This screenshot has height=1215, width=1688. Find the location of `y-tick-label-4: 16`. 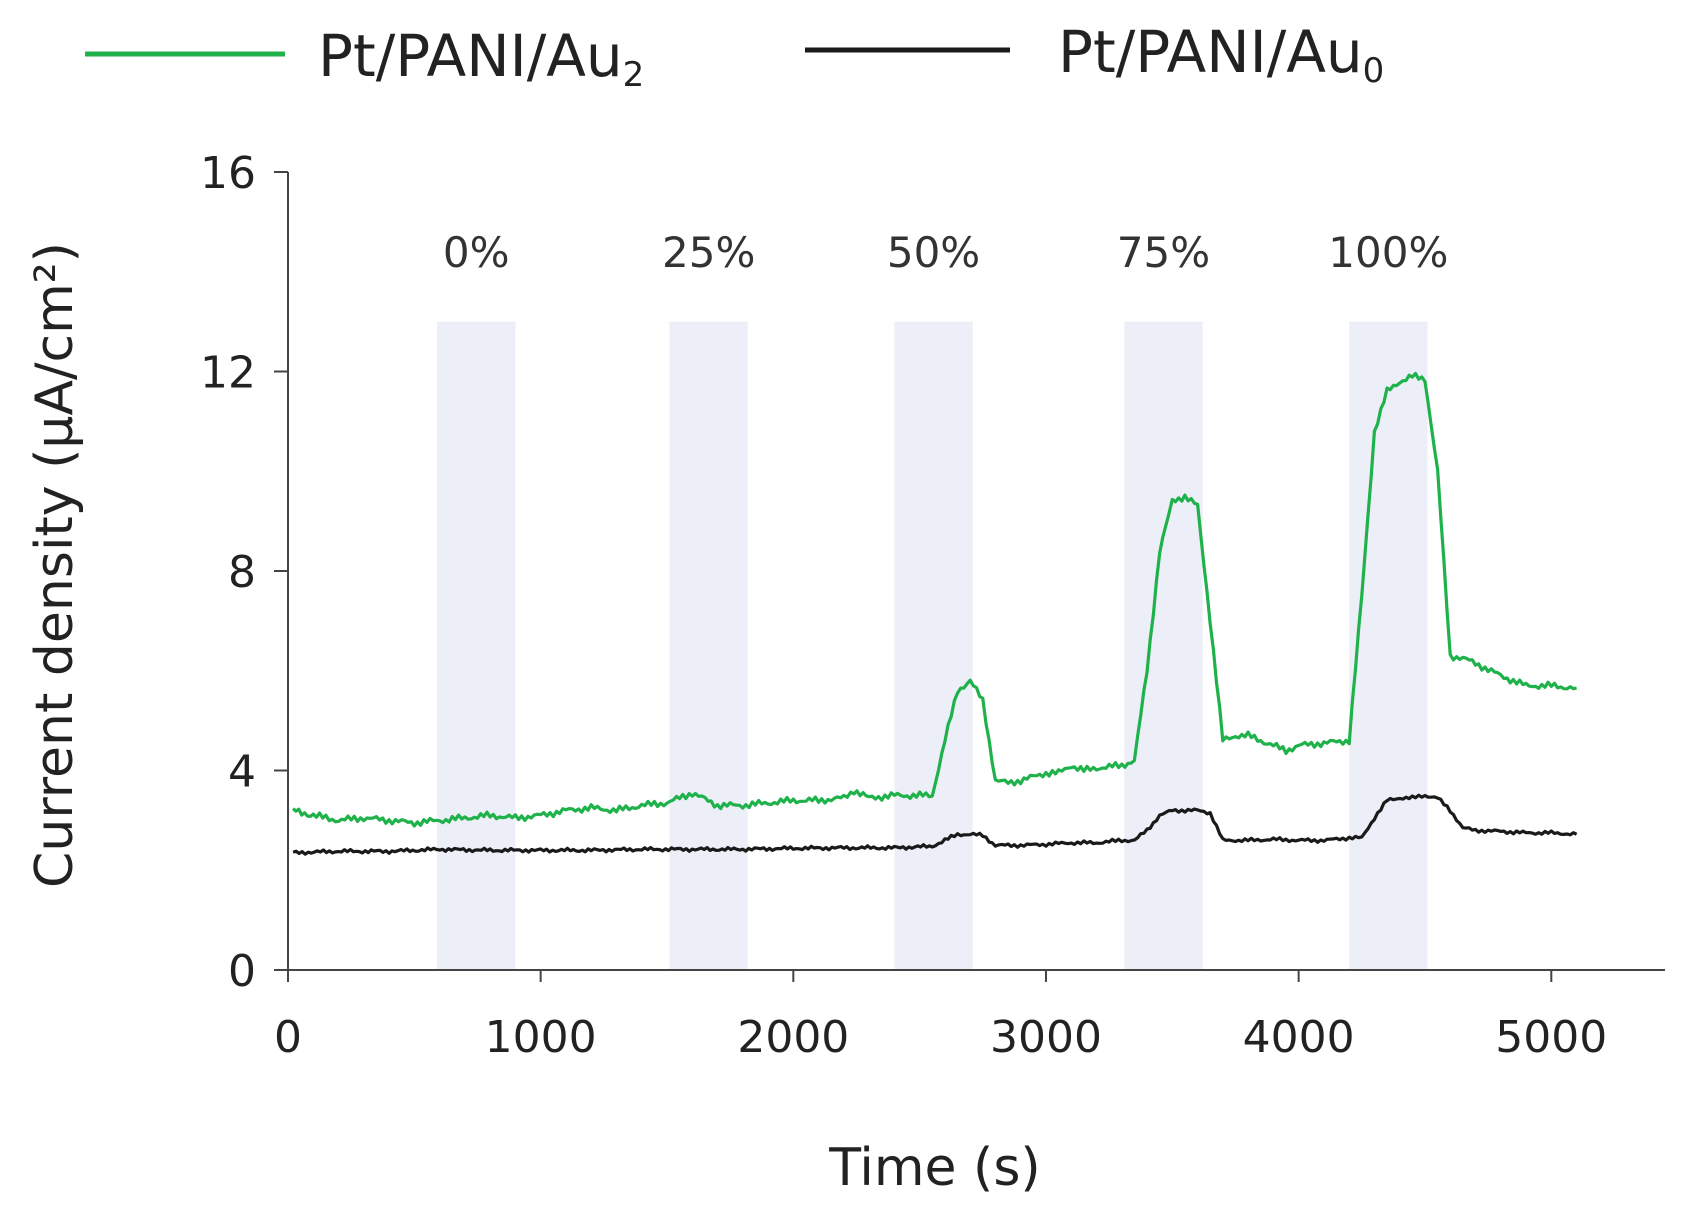

y-tick-label-4: 16 is located at coordinates (228, 173).